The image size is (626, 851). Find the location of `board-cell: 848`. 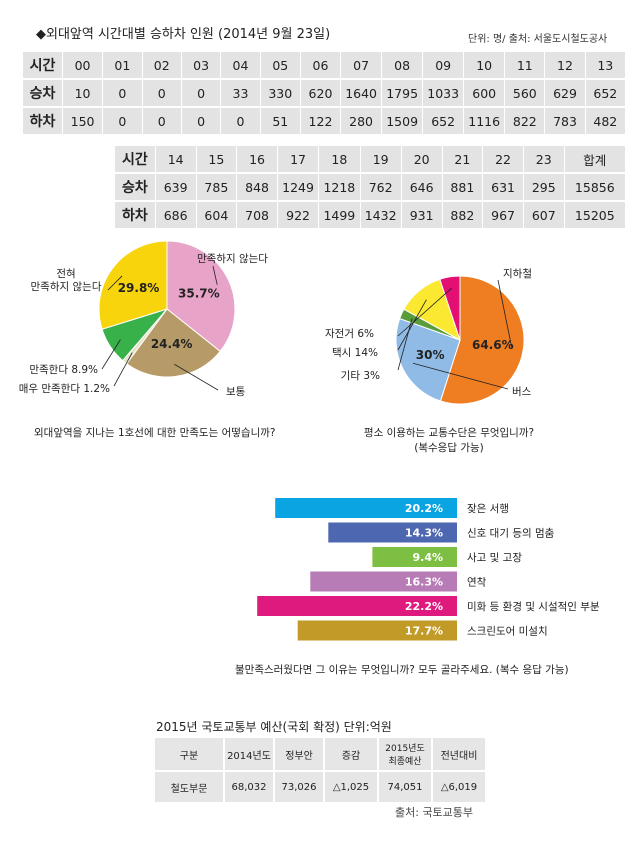

board-cell: 848 is located at coordinates (257, 188).